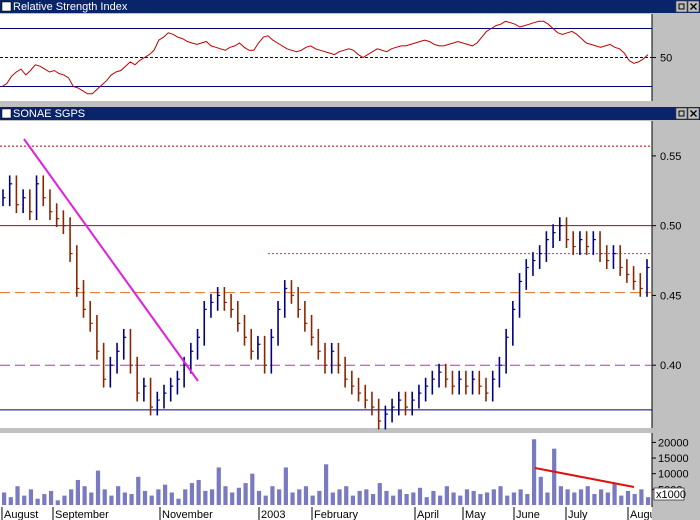  I want to click on rsi-restore-button, so click(681, 6).